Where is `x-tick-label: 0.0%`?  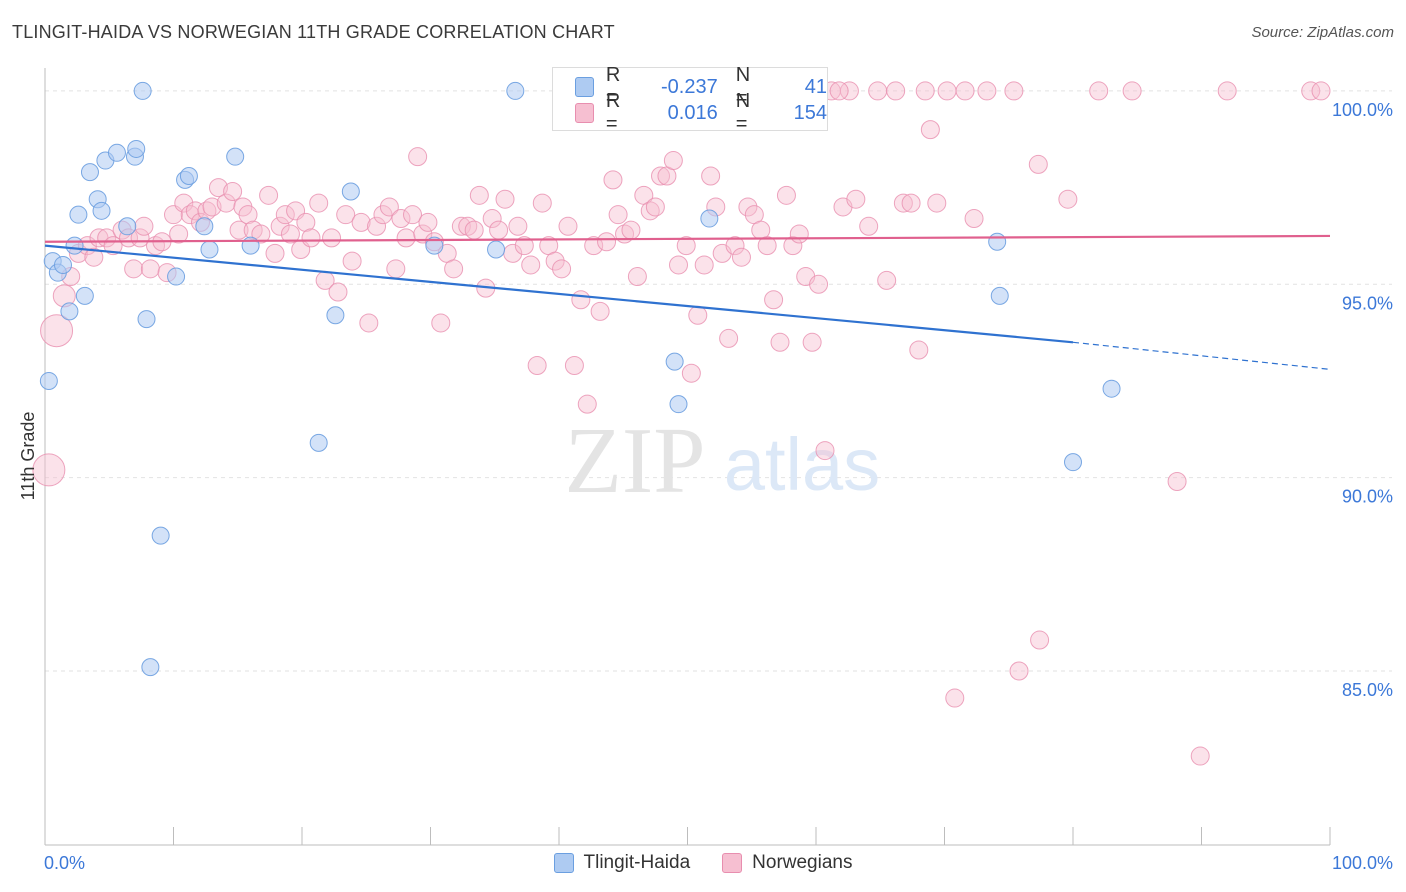
x-tick-label: 0.0% is located at coordinates (64, 863).